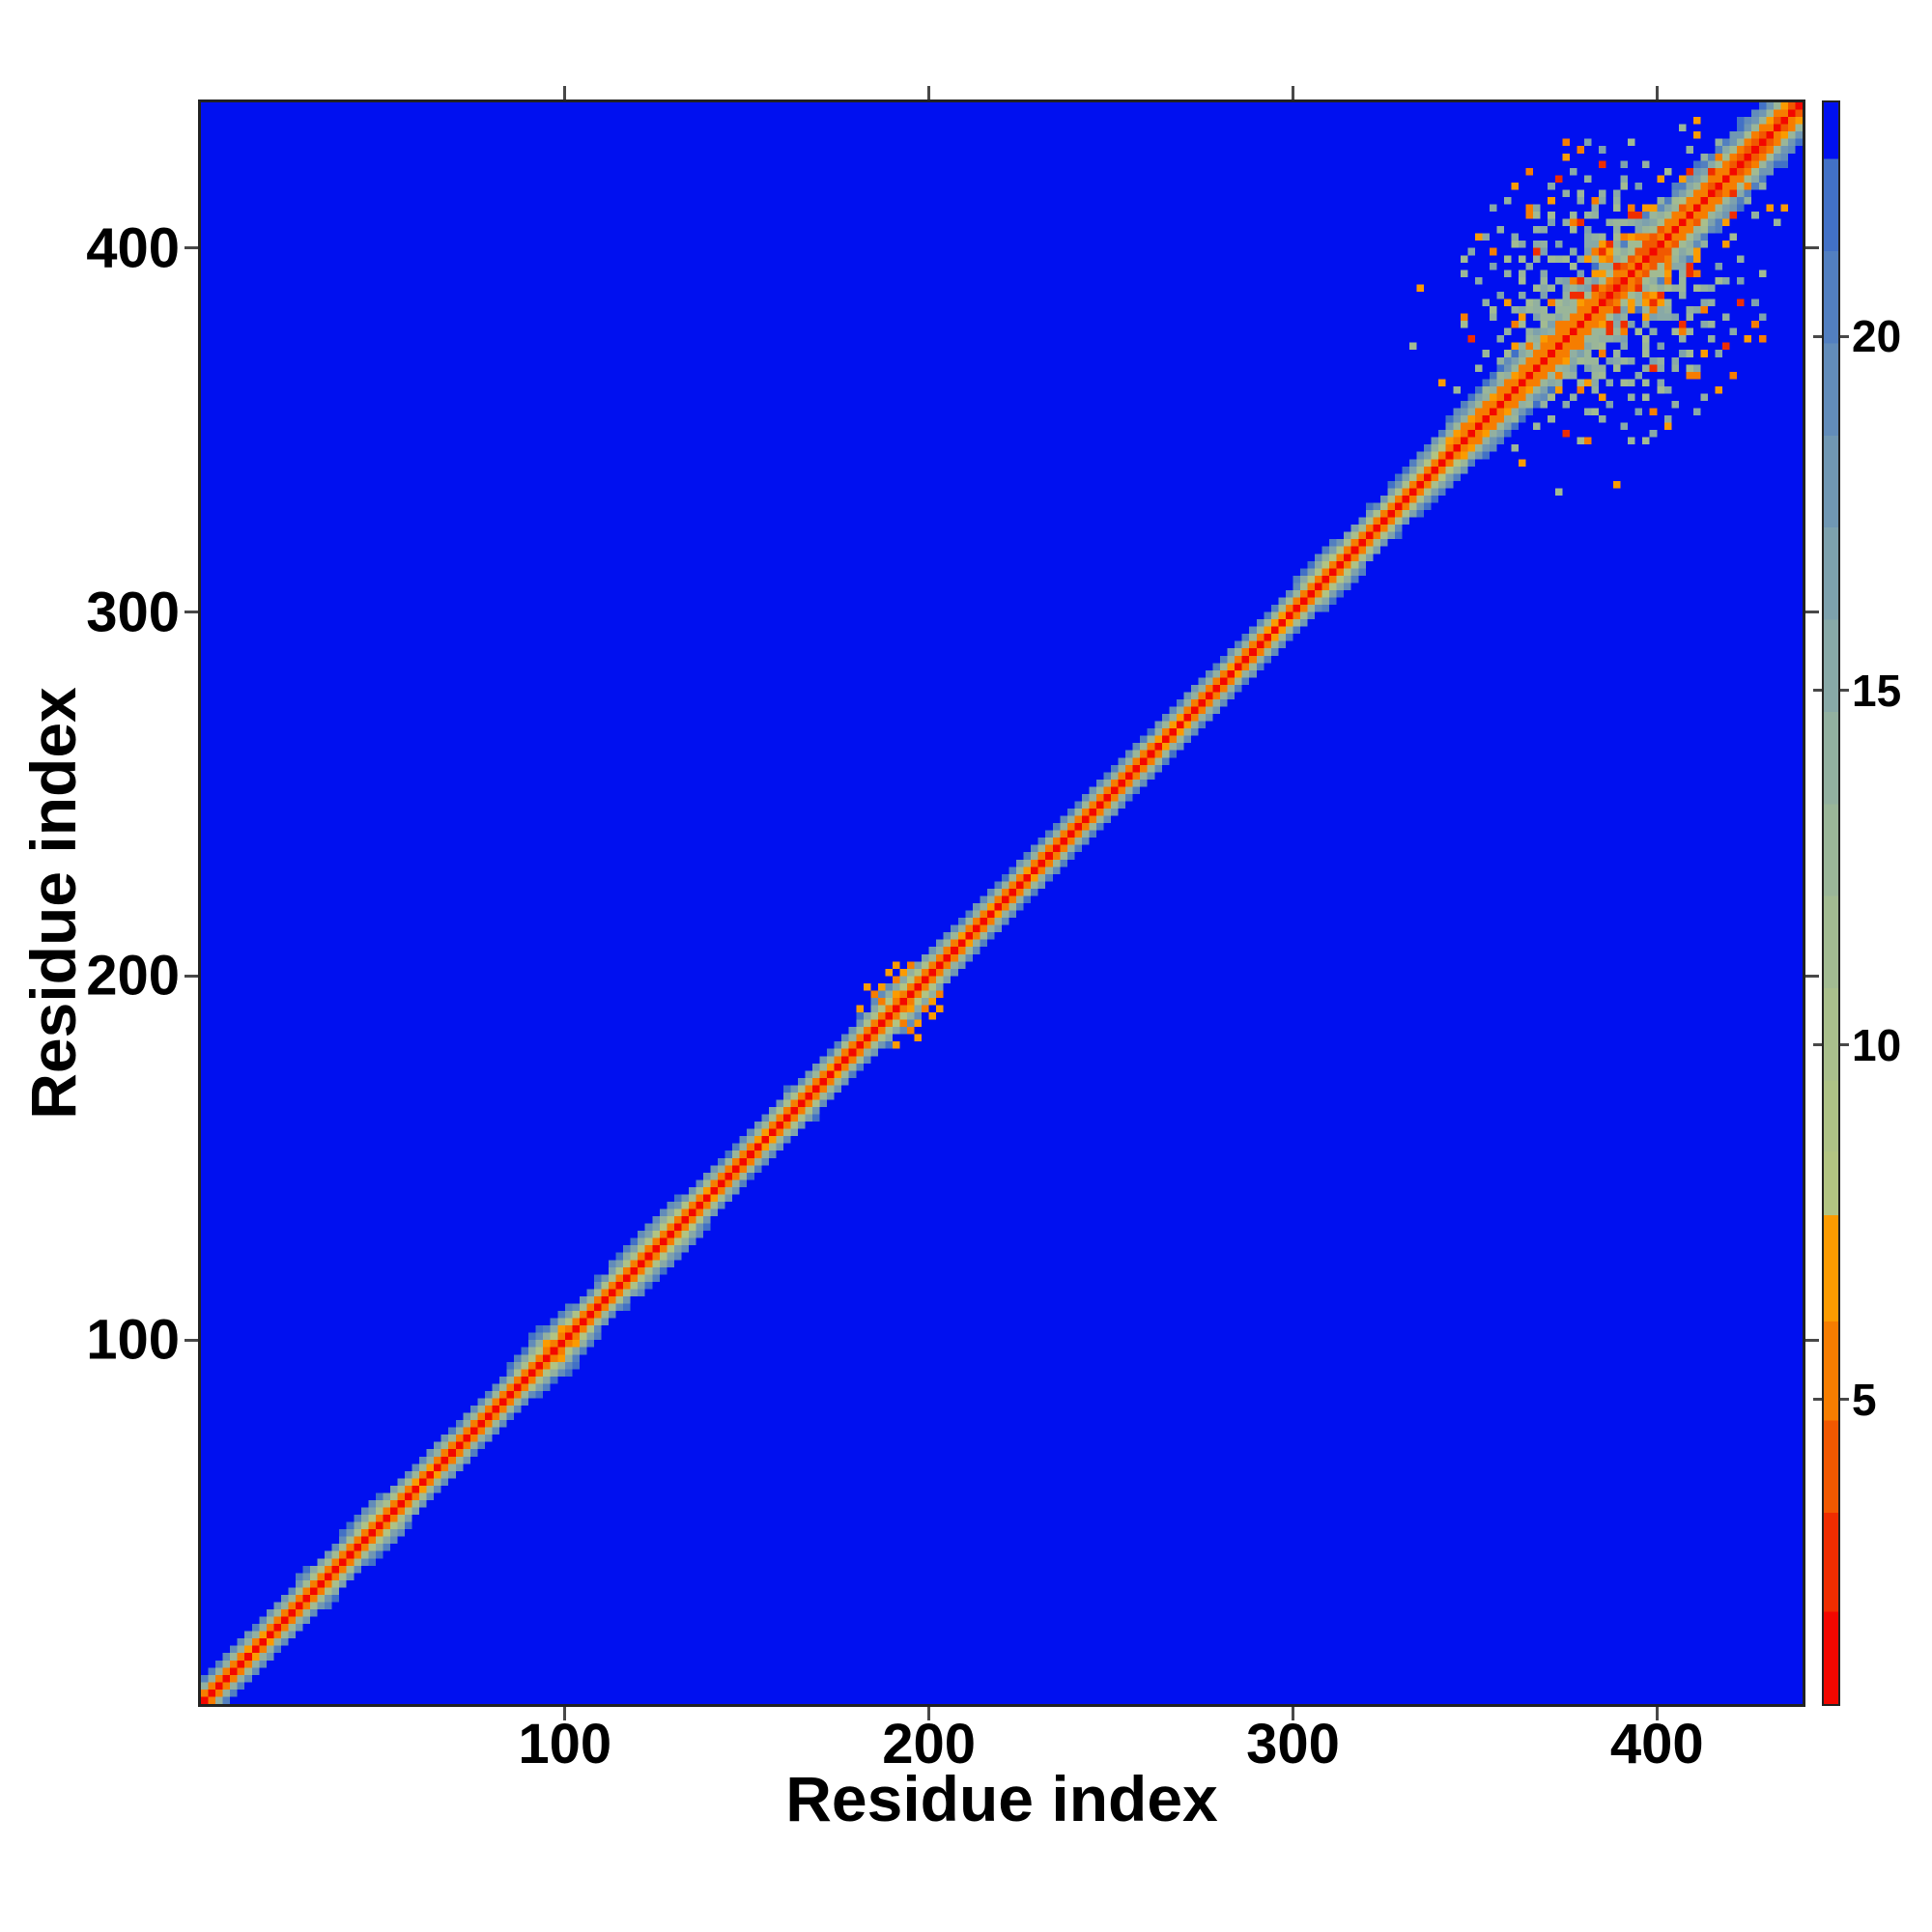  I want to click on x-axis-title: Residue index, so click(1002, 1798).